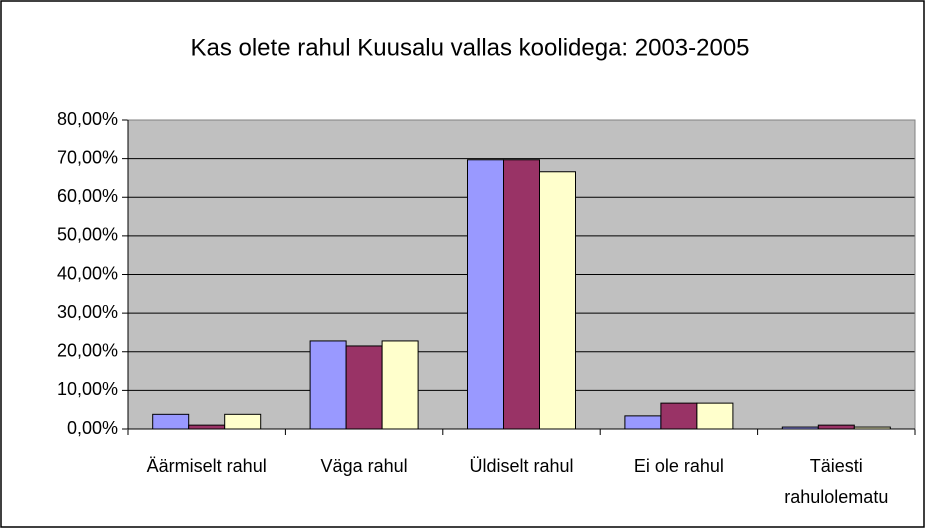 The image size is (926, 529). What do you see at coordinates (836, 481) in the screenshot?
I see `x-tick-label: Täiesti rahulolematu` at bounding box center [836, 481].